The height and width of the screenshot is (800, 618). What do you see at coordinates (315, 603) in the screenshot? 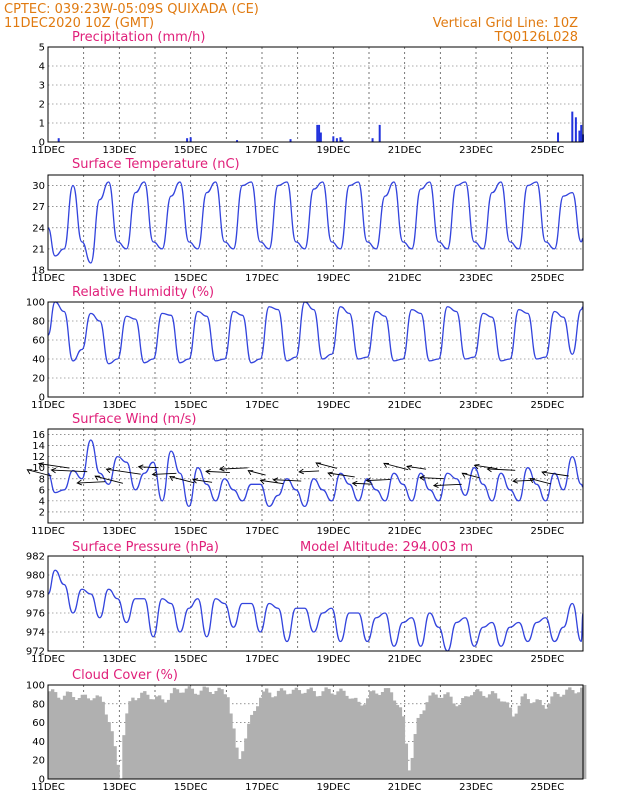
I see `pressure-frame` at bounding box center [315, 603].